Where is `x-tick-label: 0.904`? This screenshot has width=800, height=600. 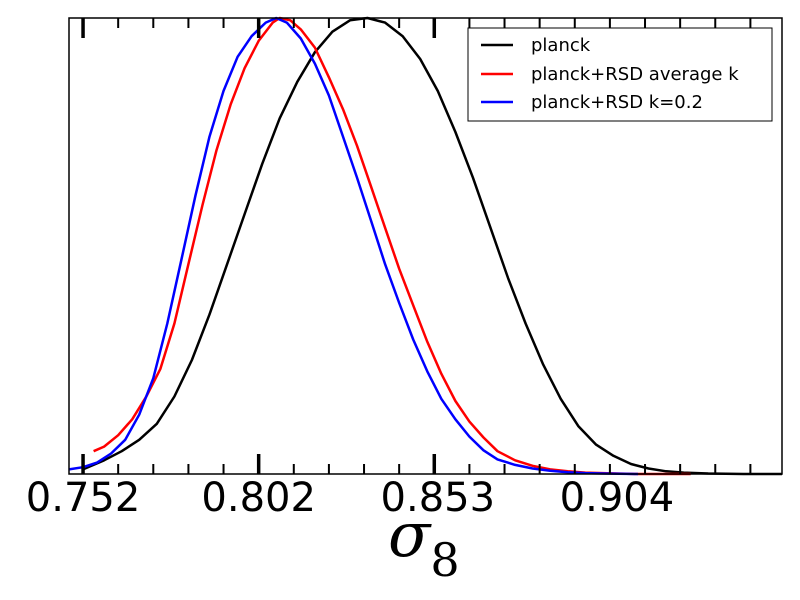 x-tick-label: 0.904 is located at coordinates (617, 498).